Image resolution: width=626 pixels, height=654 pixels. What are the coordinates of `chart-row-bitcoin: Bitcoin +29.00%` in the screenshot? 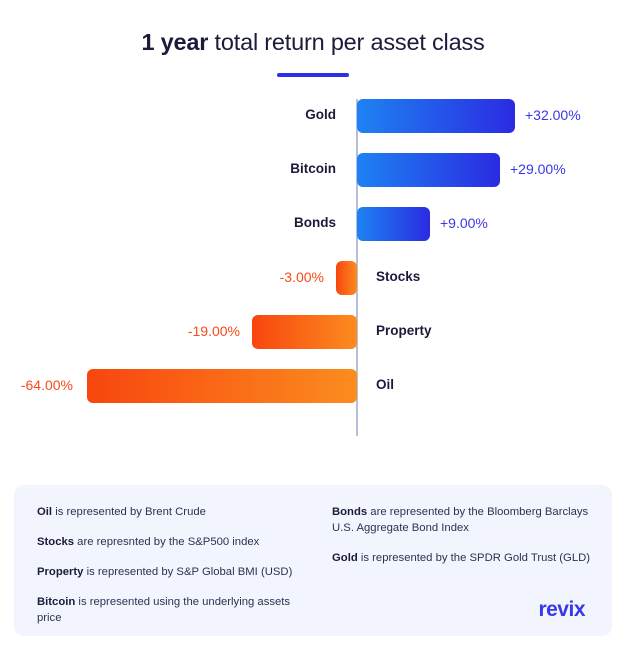 It's located at (313, 170).